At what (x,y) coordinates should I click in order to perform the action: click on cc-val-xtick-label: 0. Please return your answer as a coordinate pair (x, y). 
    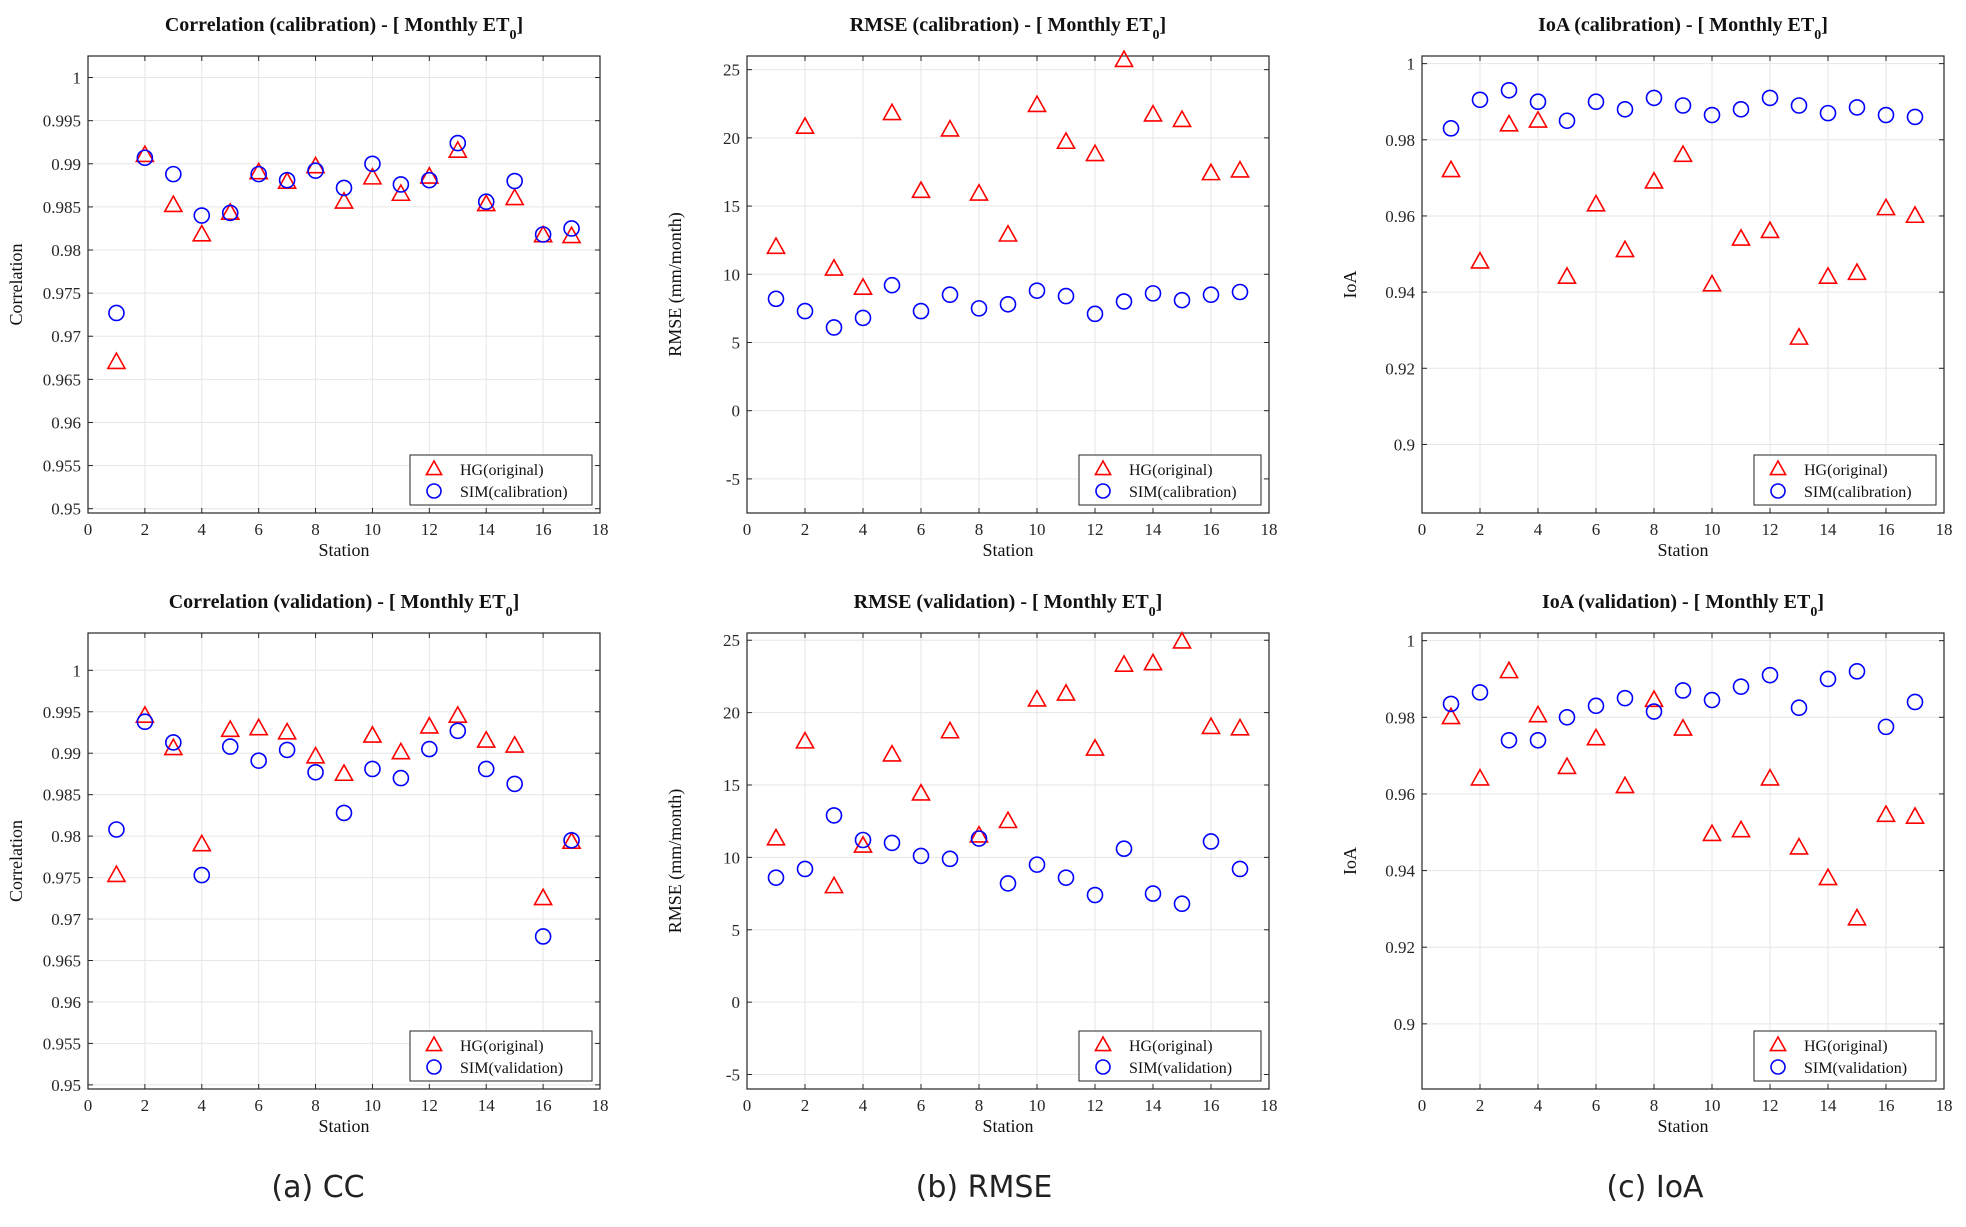
    Looking at the image, I should click on (88, 1105).